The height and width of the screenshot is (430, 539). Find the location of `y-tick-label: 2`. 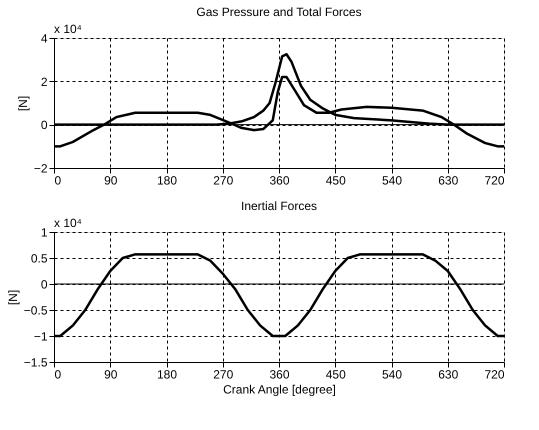

y-tick-label: 2 is located at coordinates (44, 81).